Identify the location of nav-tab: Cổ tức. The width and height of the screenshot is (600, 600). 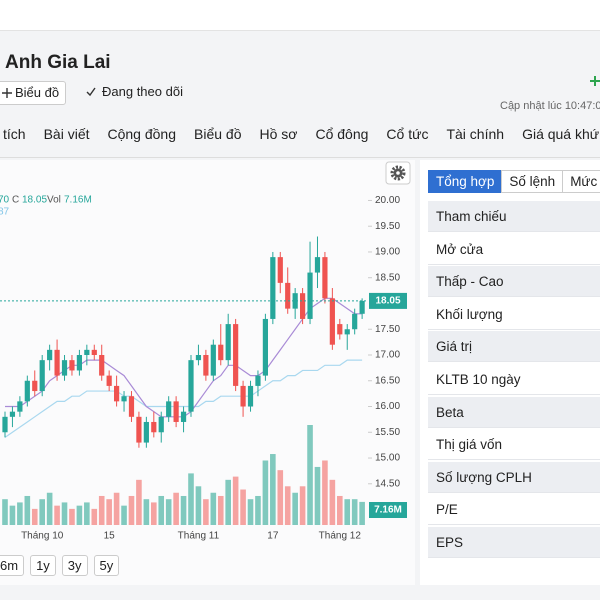
(407, 134).